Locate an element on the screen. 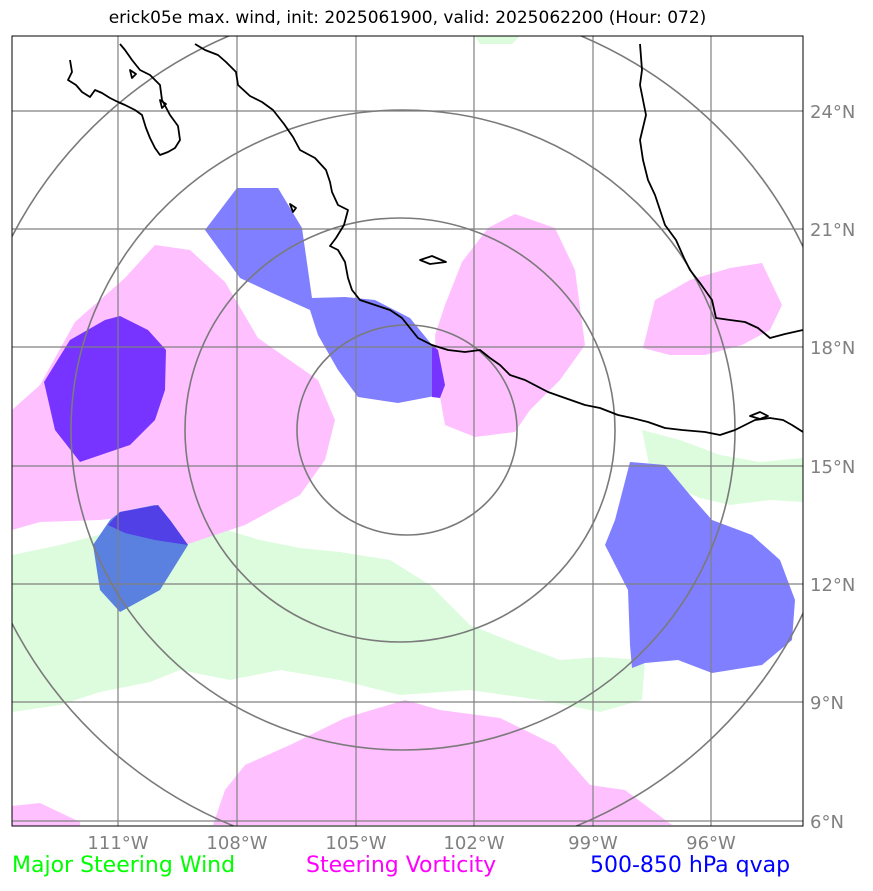  lon-label: 111°W is located at coordinates (117, 843).